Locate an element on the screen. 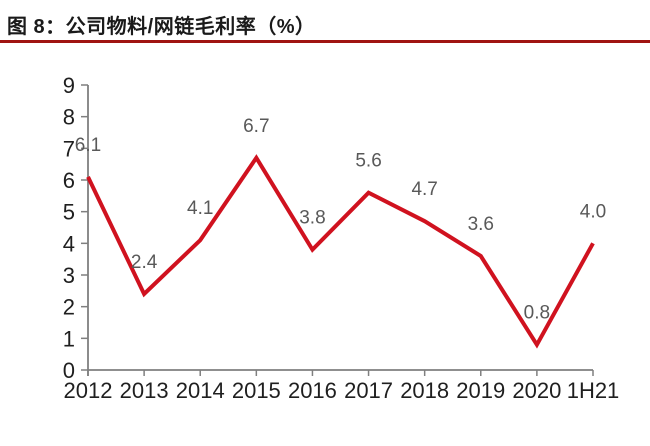 Image resolution: width=650 pixels, height=446 pixels. y-tick-label: 8 is located at coordinates (69, 117).